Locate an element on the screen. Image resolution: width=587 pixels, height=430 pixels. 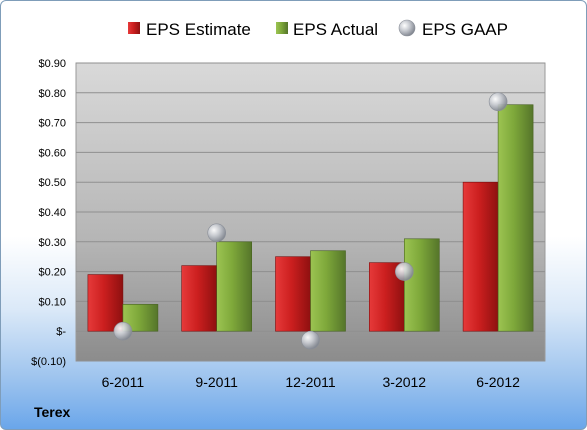
legend-swatch-gaap is located at coordinates (407, 28).